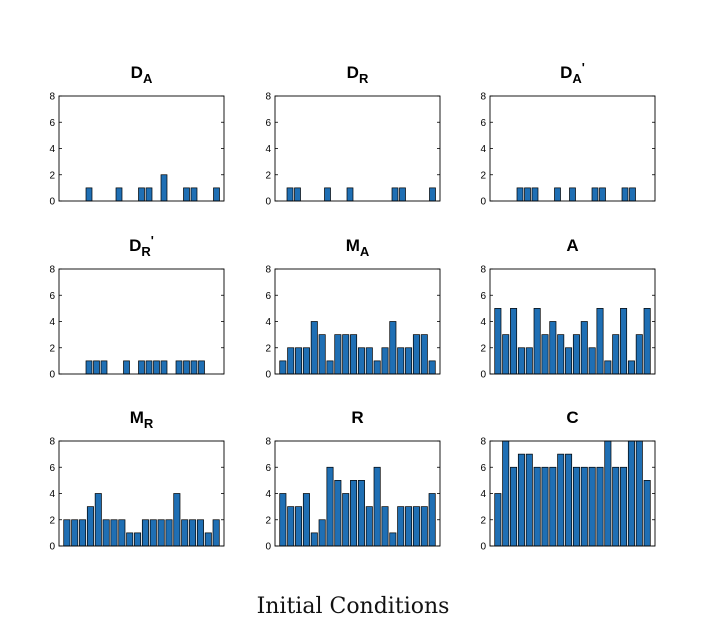 The width and height of the screenshot is (706, 635). I want to click on subplot-4: 0 2 4 6 8 DR', so click(137, 307).